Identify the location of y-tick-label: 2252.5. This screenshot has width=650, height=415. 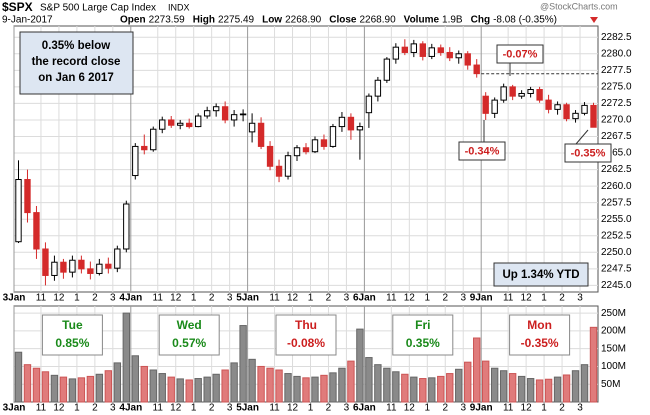
(616, 235).